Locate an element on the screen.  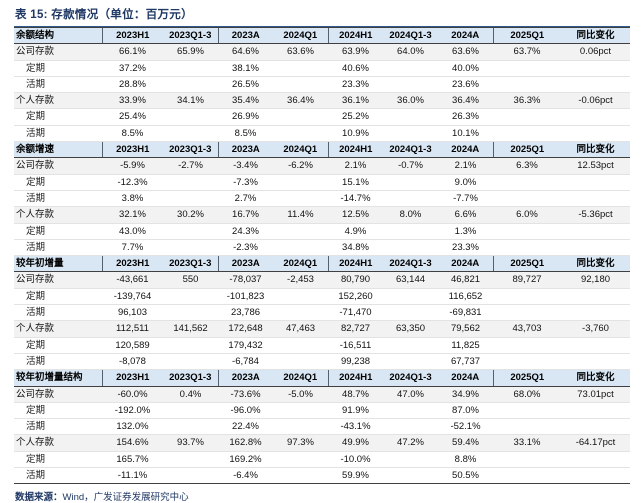
column-header: 2024Q1-3 is located at coordinates (410, 35).